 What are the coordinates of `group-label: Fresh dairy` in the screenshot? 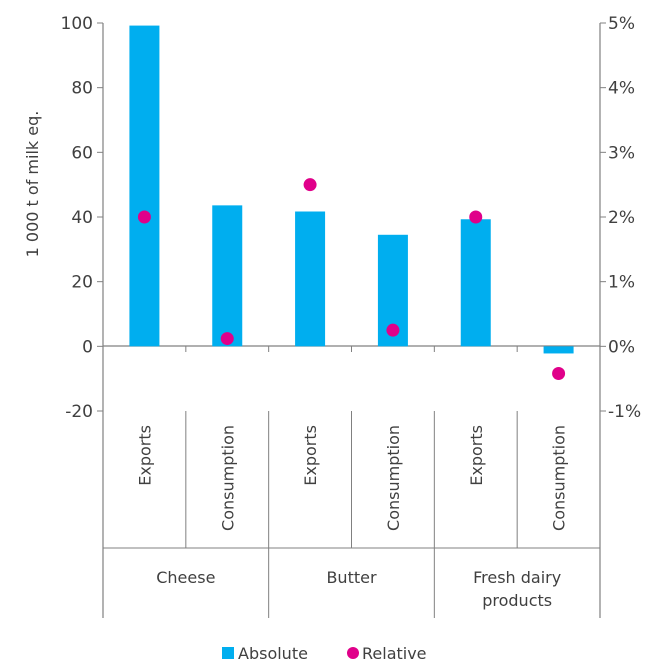 It's located at (517, 577).